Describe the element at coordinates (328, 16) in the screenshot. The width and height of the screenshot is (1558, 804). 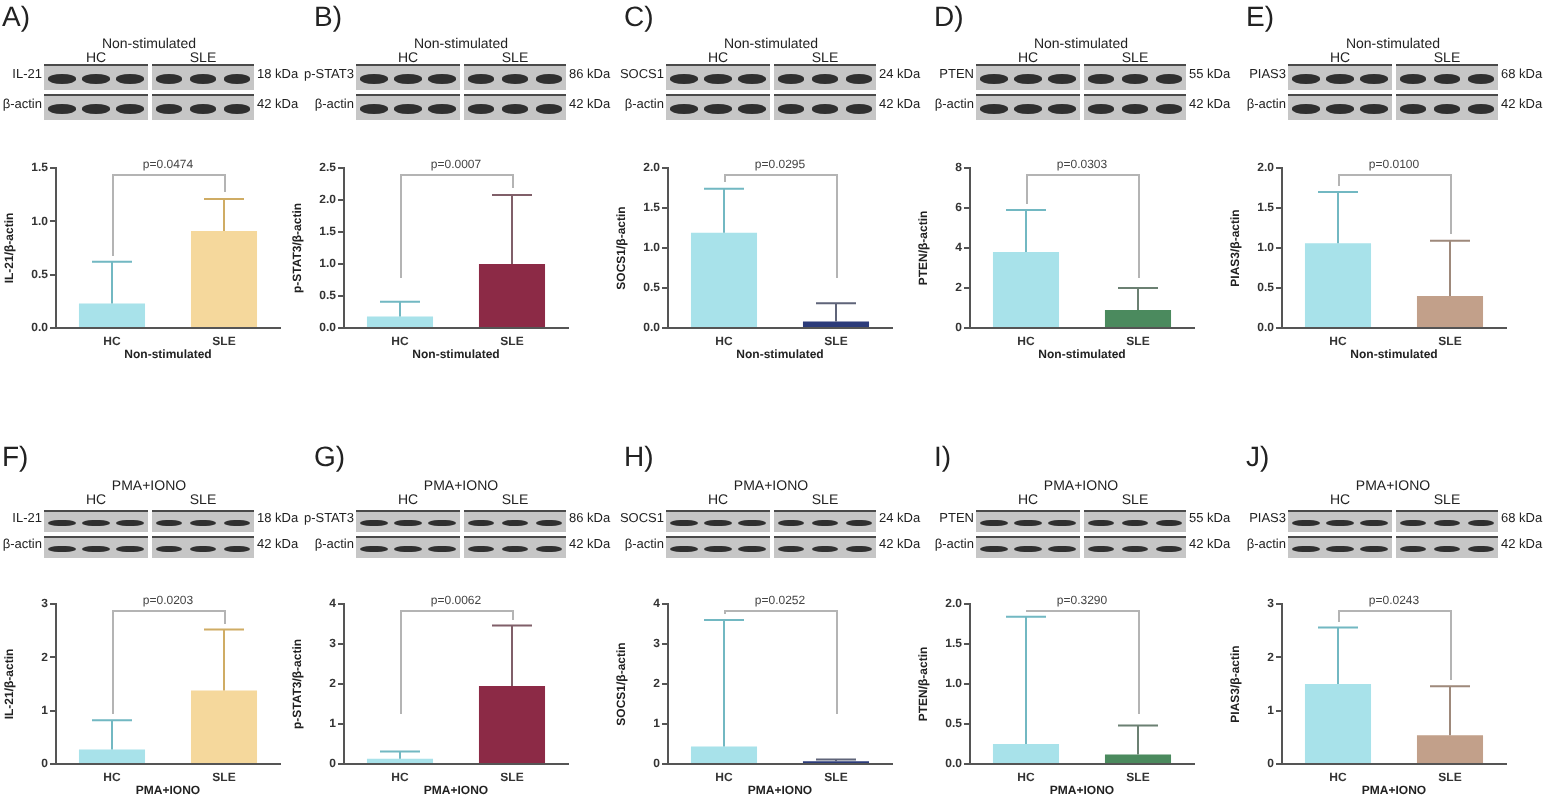
I see `chart-title: B)` at that location.